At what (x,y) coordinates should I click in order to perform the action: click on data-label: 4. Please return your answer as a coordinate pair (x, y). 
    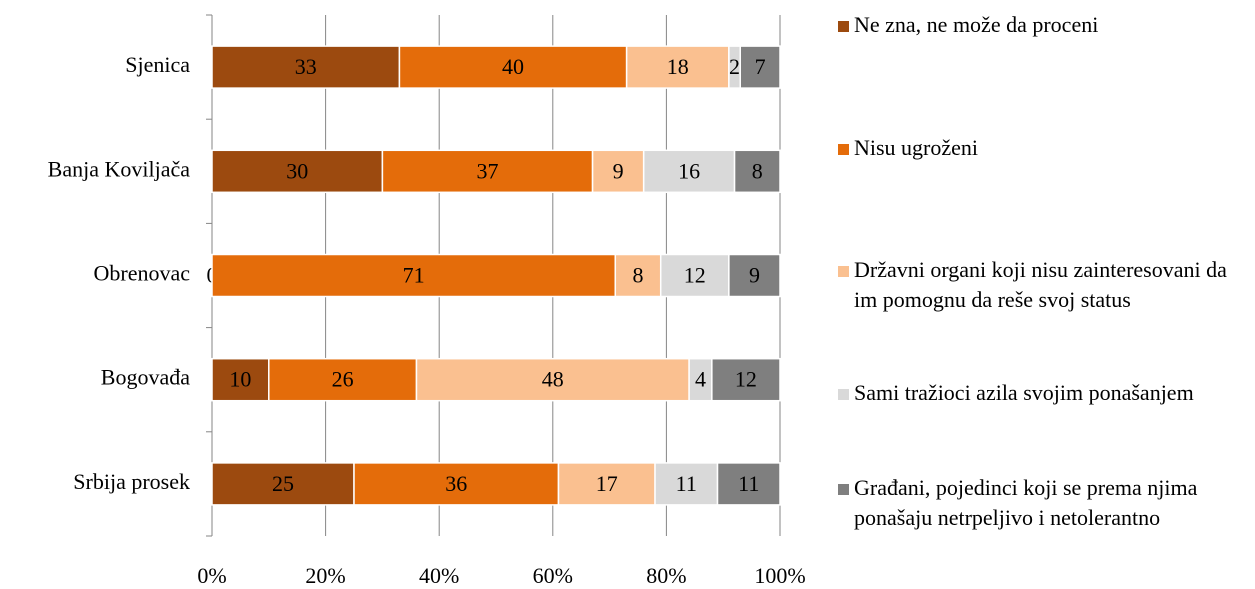
    Looking at the image, I should click on (700, 379).